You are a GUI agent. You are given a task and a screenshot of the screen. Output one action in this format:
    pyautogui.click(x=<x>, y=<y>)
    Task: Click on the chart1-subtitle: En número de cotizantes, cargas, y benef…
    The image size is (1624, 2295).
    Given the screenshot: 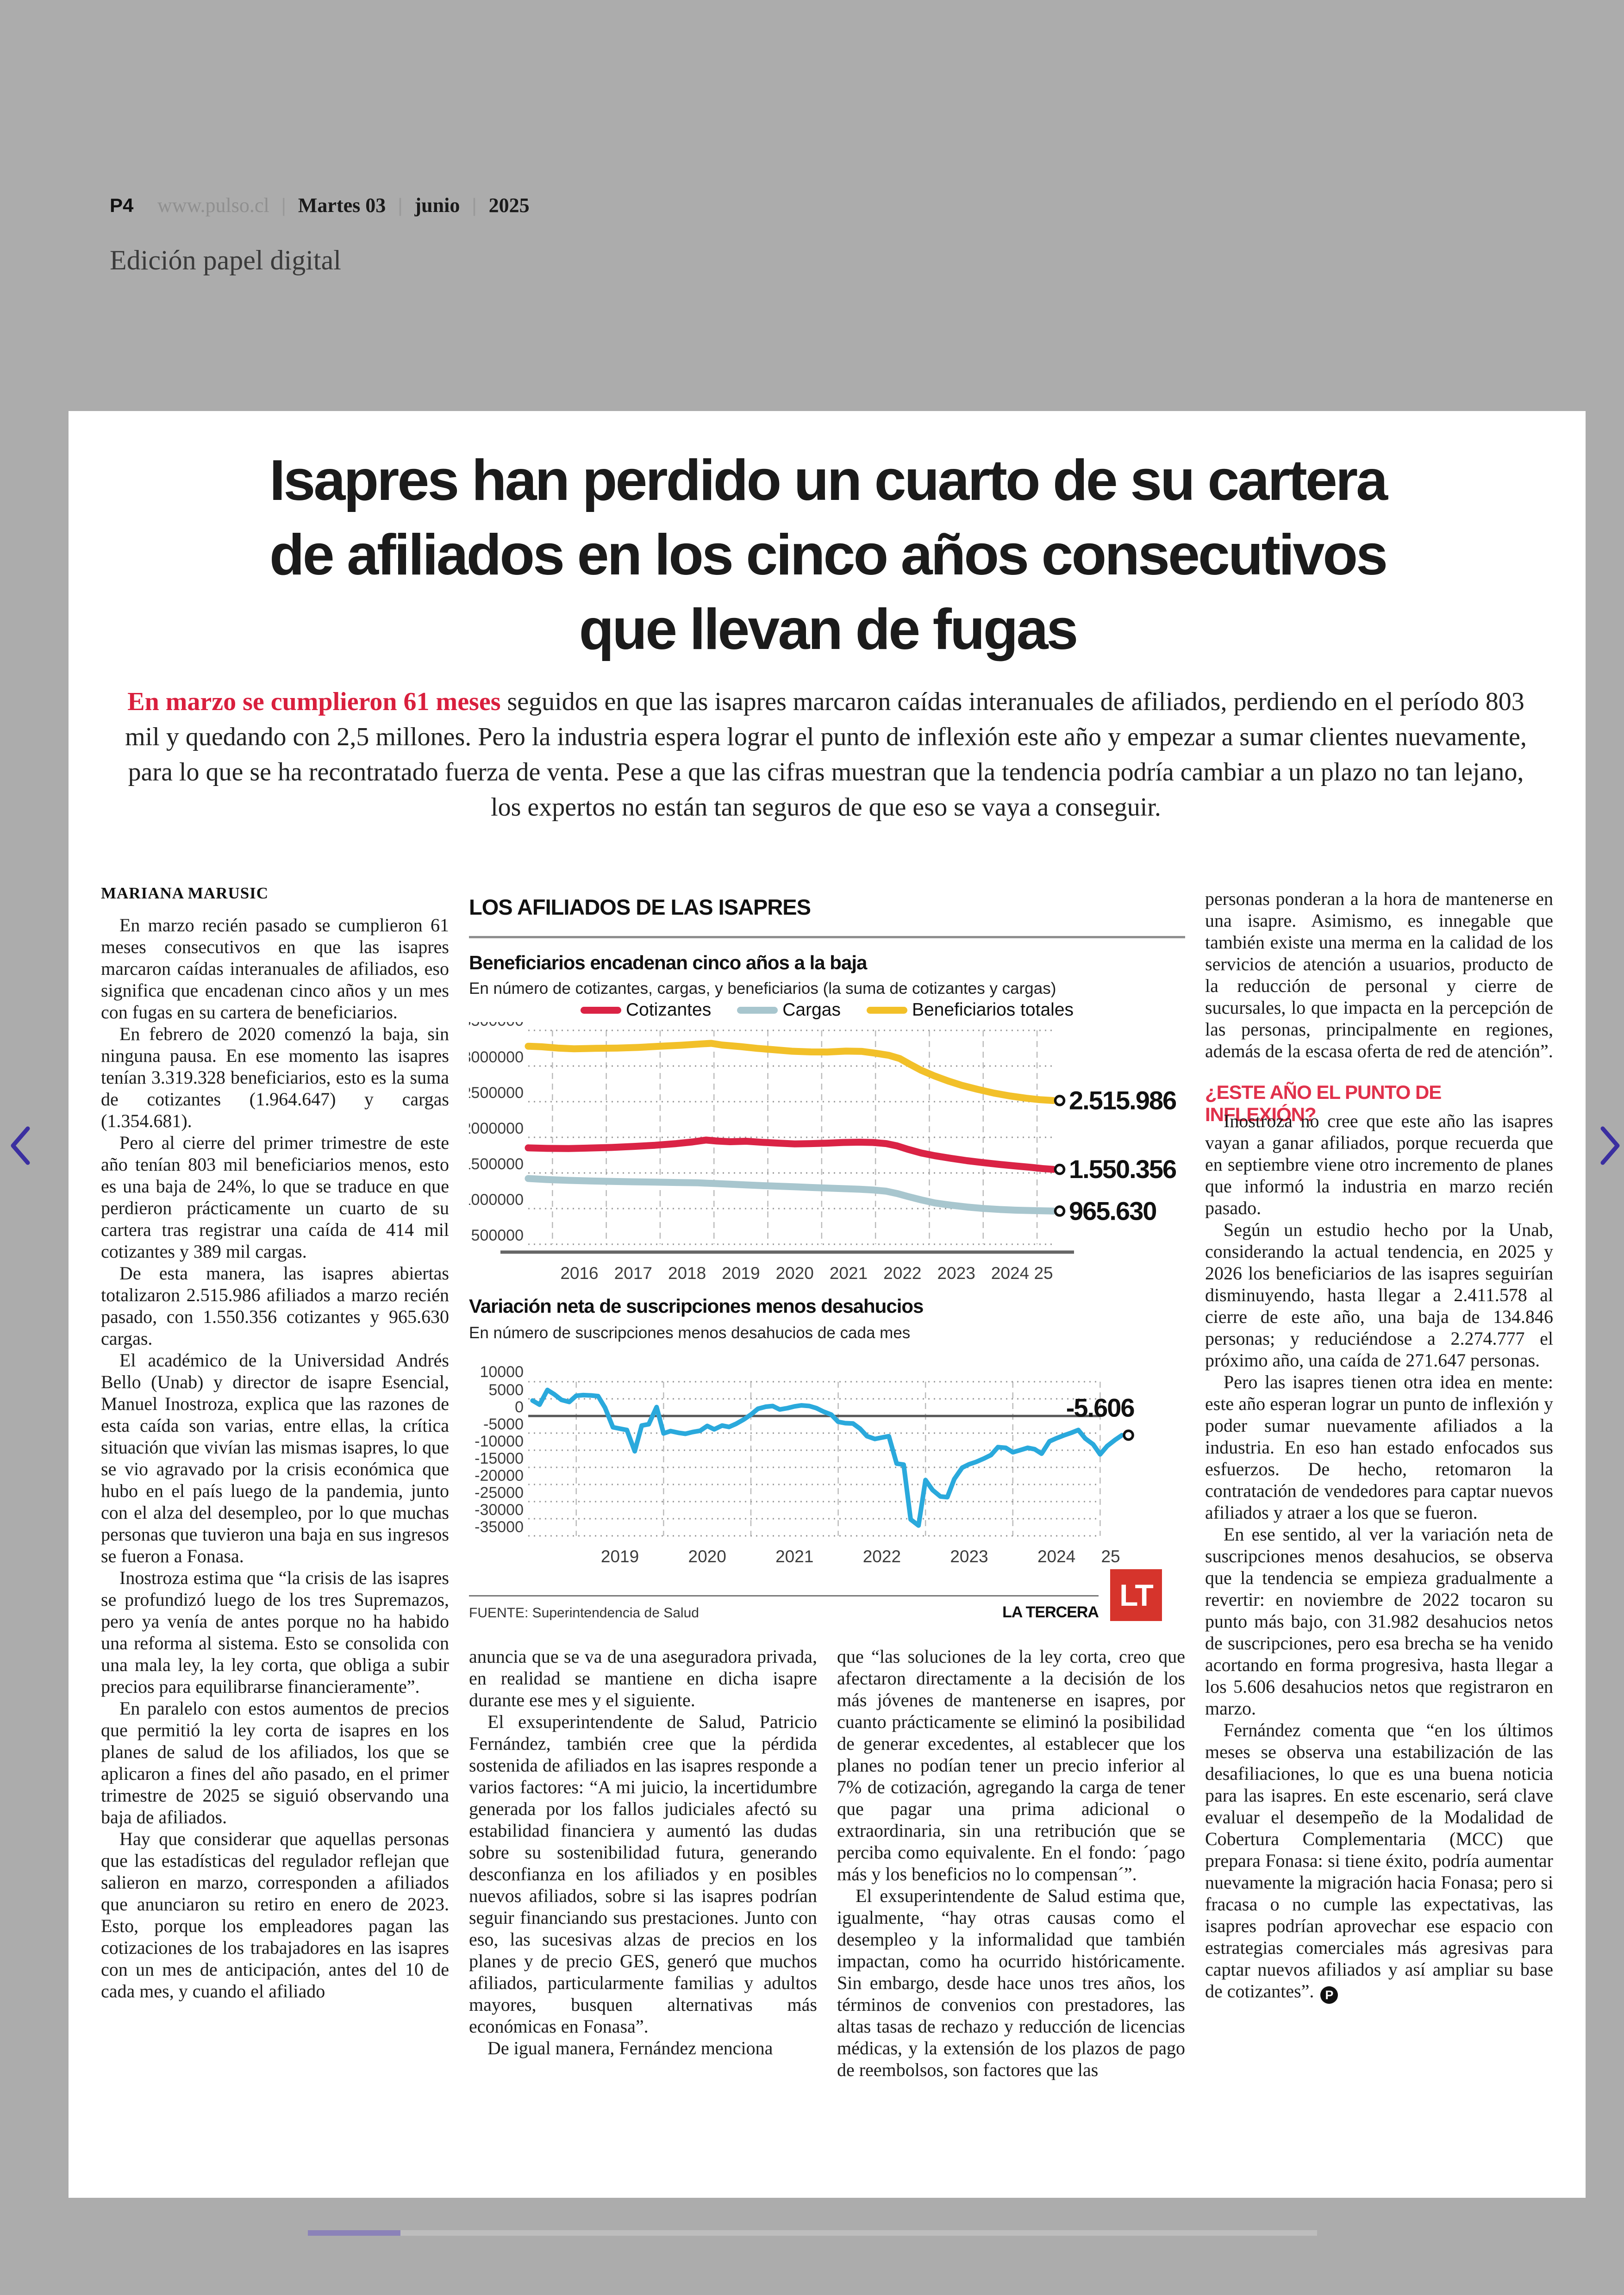 What is the action you would take?
    pyautogui.click(x=762, y=989)
    